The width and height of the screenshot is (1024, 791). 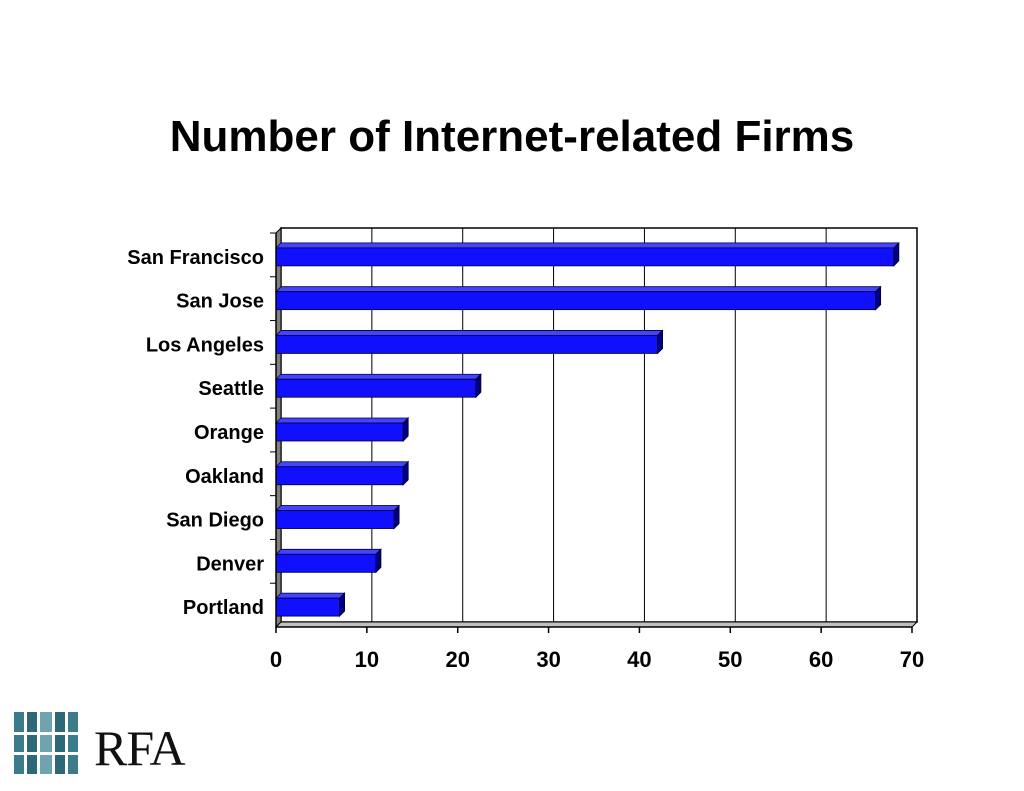 What do you see at coordinates (205, 345) in the screenshot?
I see `category-label: Los Angeles` at bounding box center [205, 345].